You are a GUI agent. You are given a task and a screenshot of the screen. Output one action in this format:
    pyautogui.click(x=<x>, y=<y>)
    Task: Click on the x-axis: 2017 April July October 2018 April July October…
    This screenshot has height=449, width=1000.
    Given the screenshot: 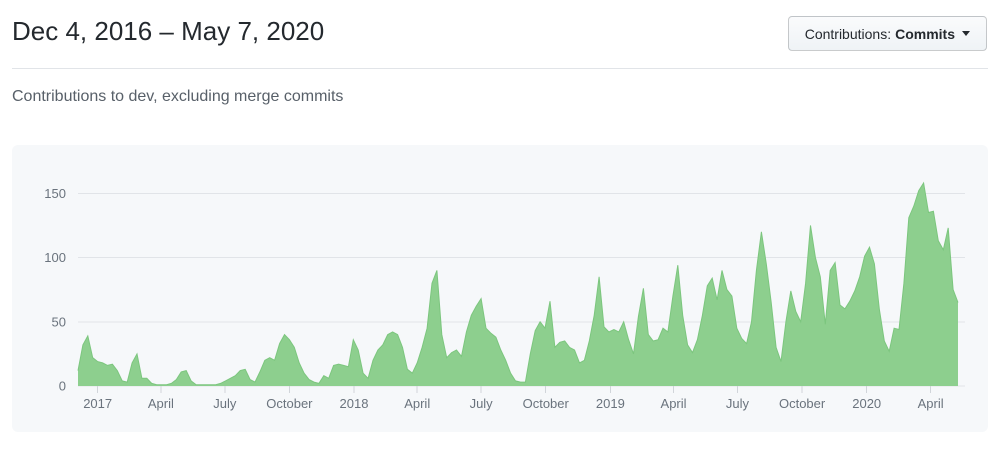 What is the action you would take?
    pyautogui.click(x=513, y=398)
    